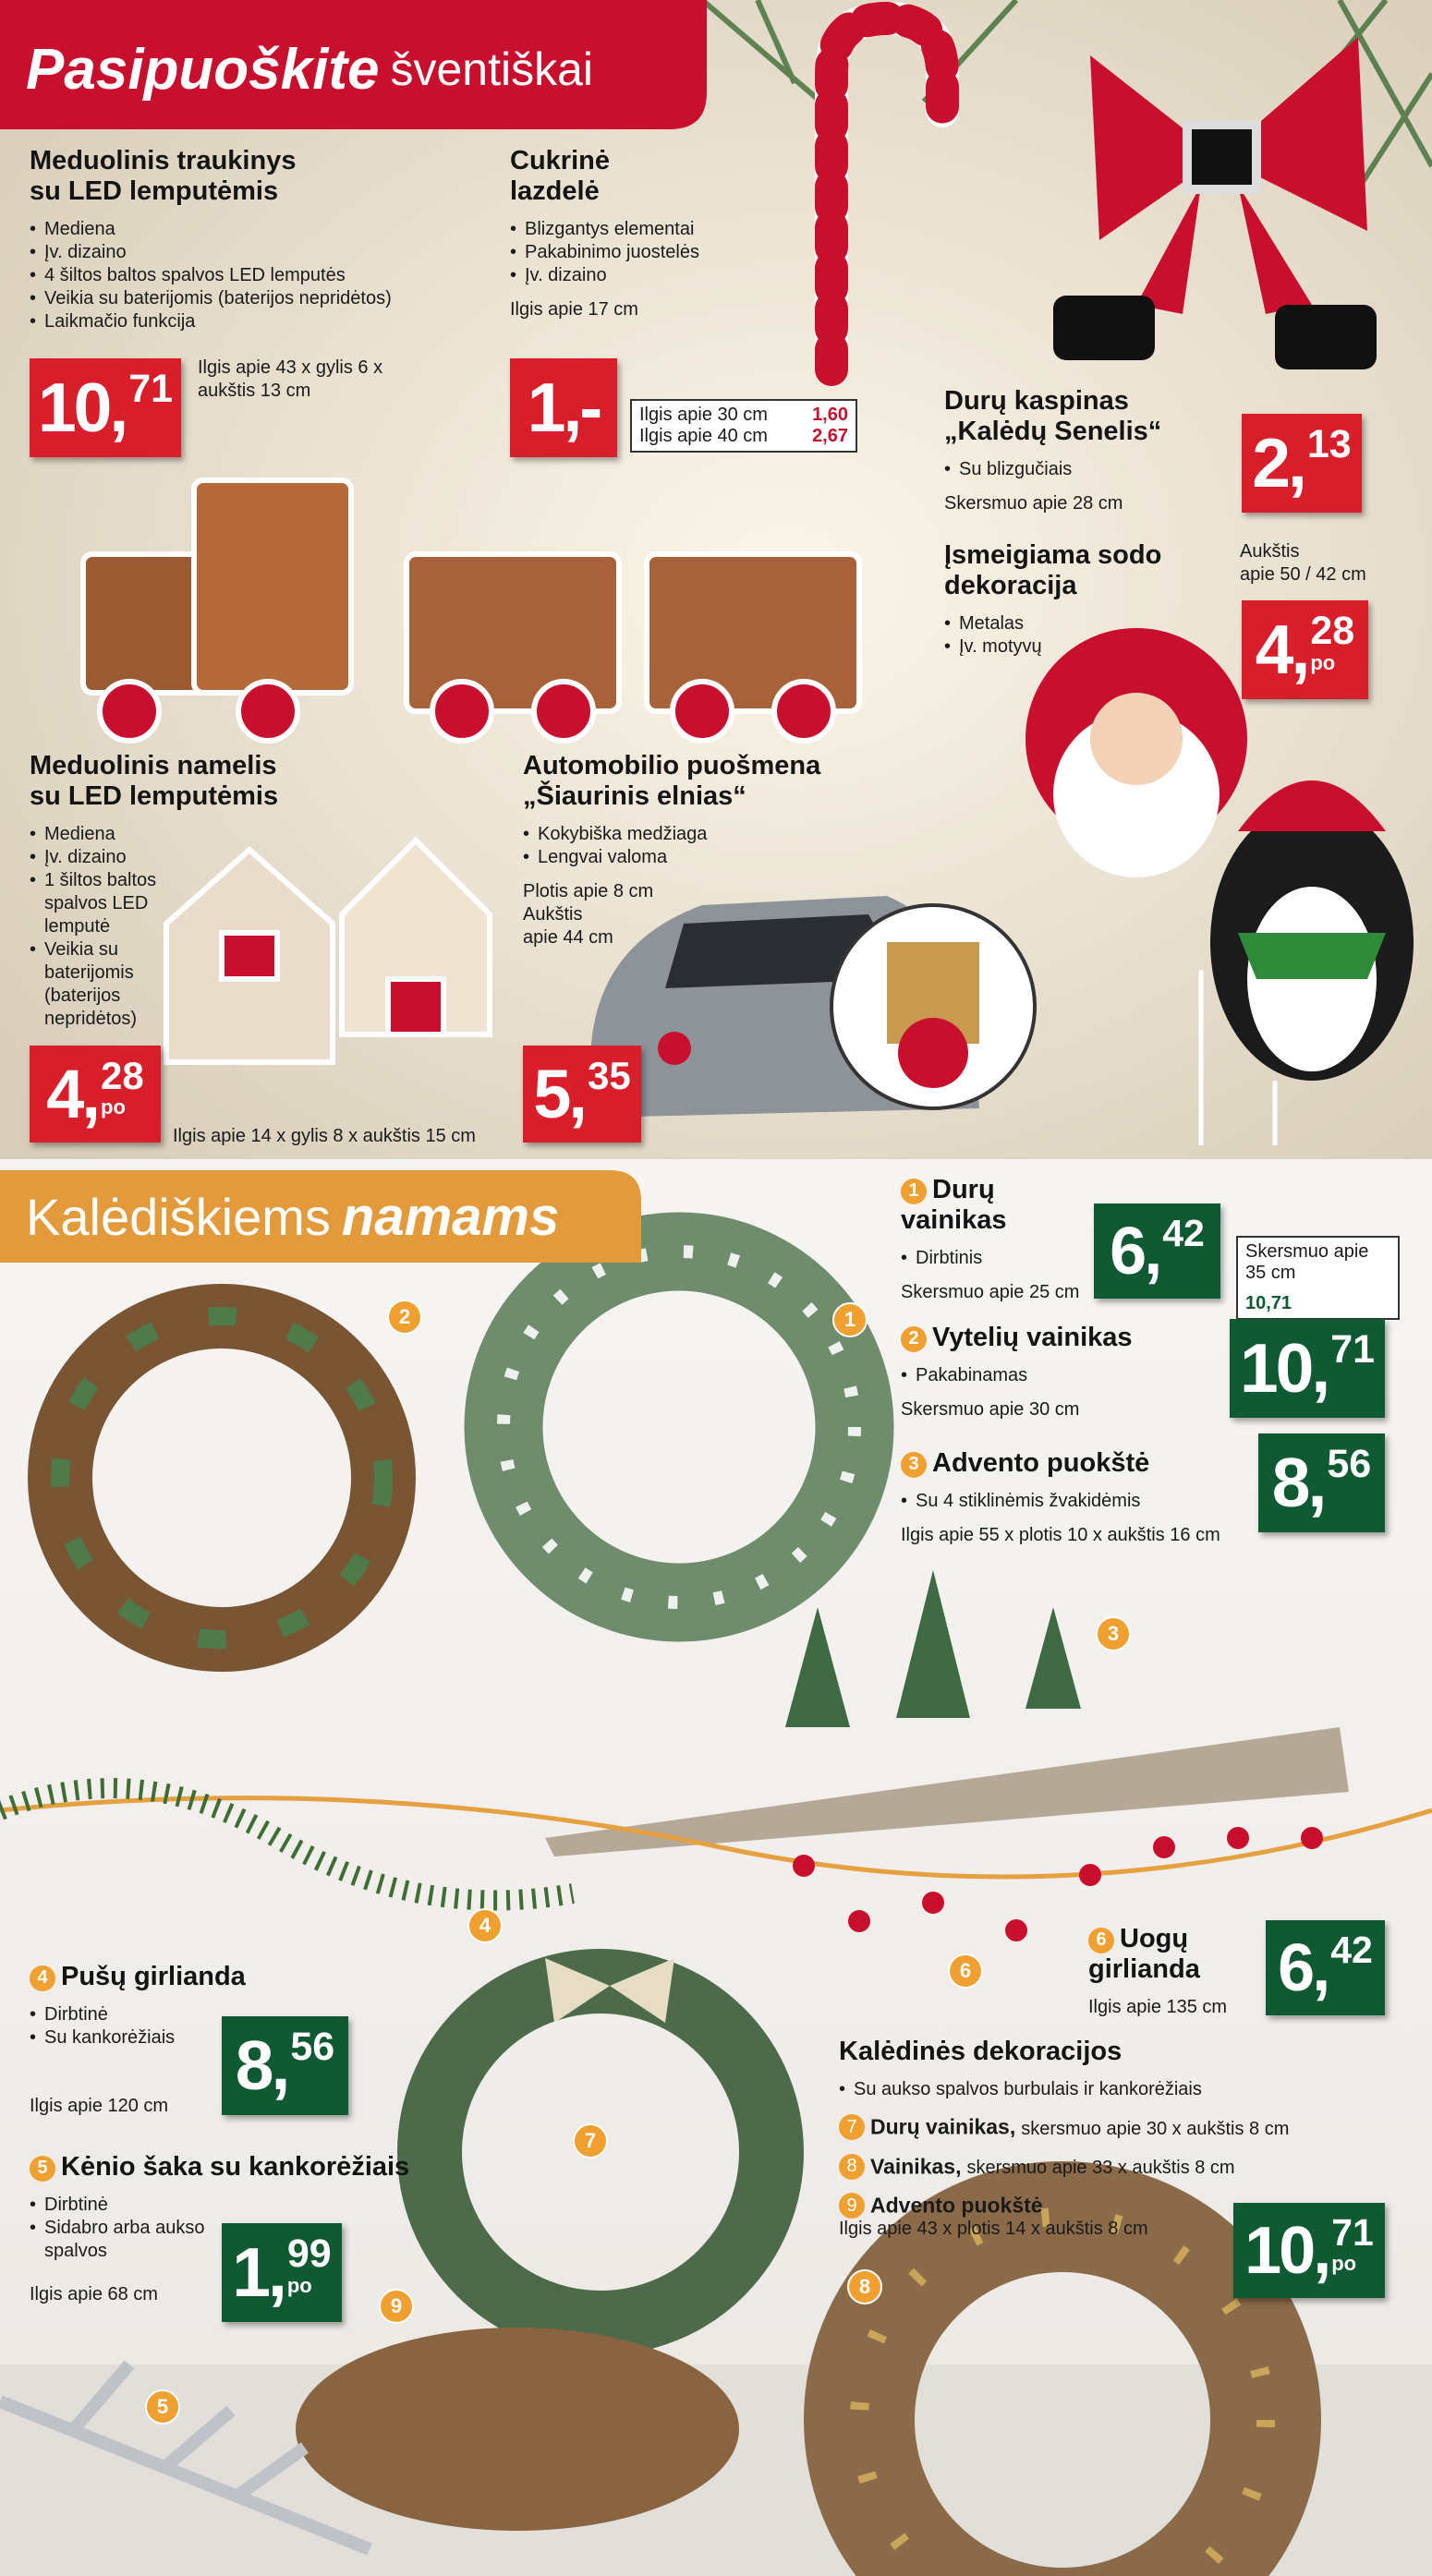  I want to click on section-title: Kalėdiškiems namams, so click(292, 1217).